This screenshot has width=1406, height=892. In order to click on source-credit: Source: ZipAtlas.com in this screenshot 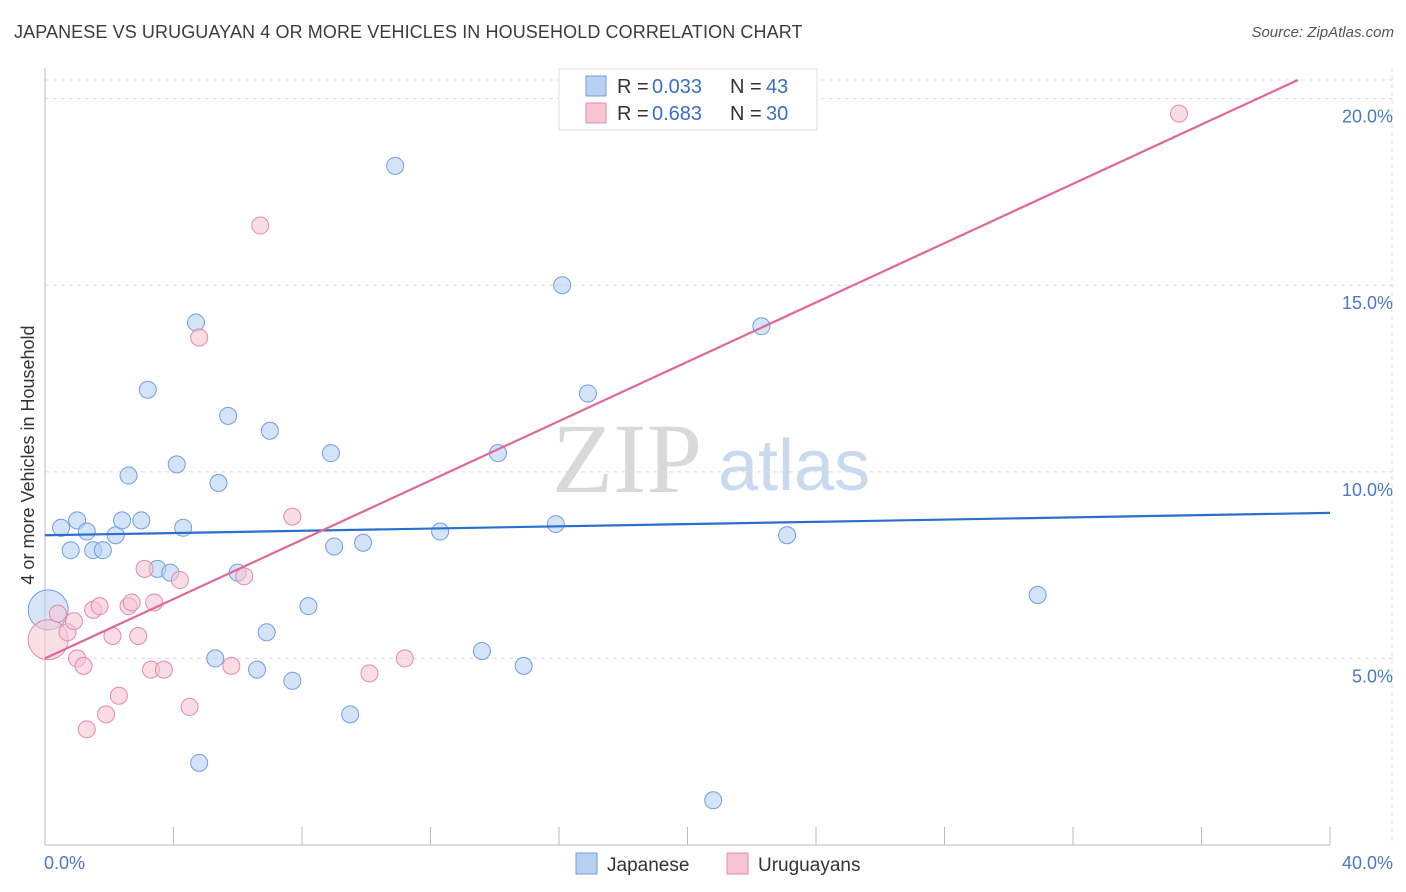, I will do `click(1322, 32)`.